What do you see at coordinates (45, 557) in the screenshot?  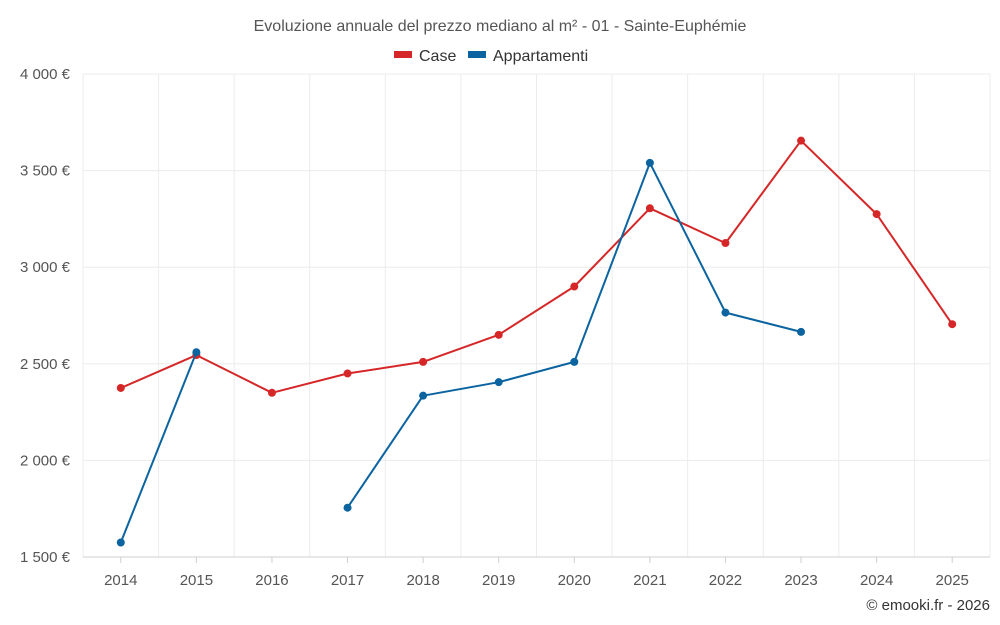 I see `y-tick-label: 1 500 €` at bounding box center [45, 557].